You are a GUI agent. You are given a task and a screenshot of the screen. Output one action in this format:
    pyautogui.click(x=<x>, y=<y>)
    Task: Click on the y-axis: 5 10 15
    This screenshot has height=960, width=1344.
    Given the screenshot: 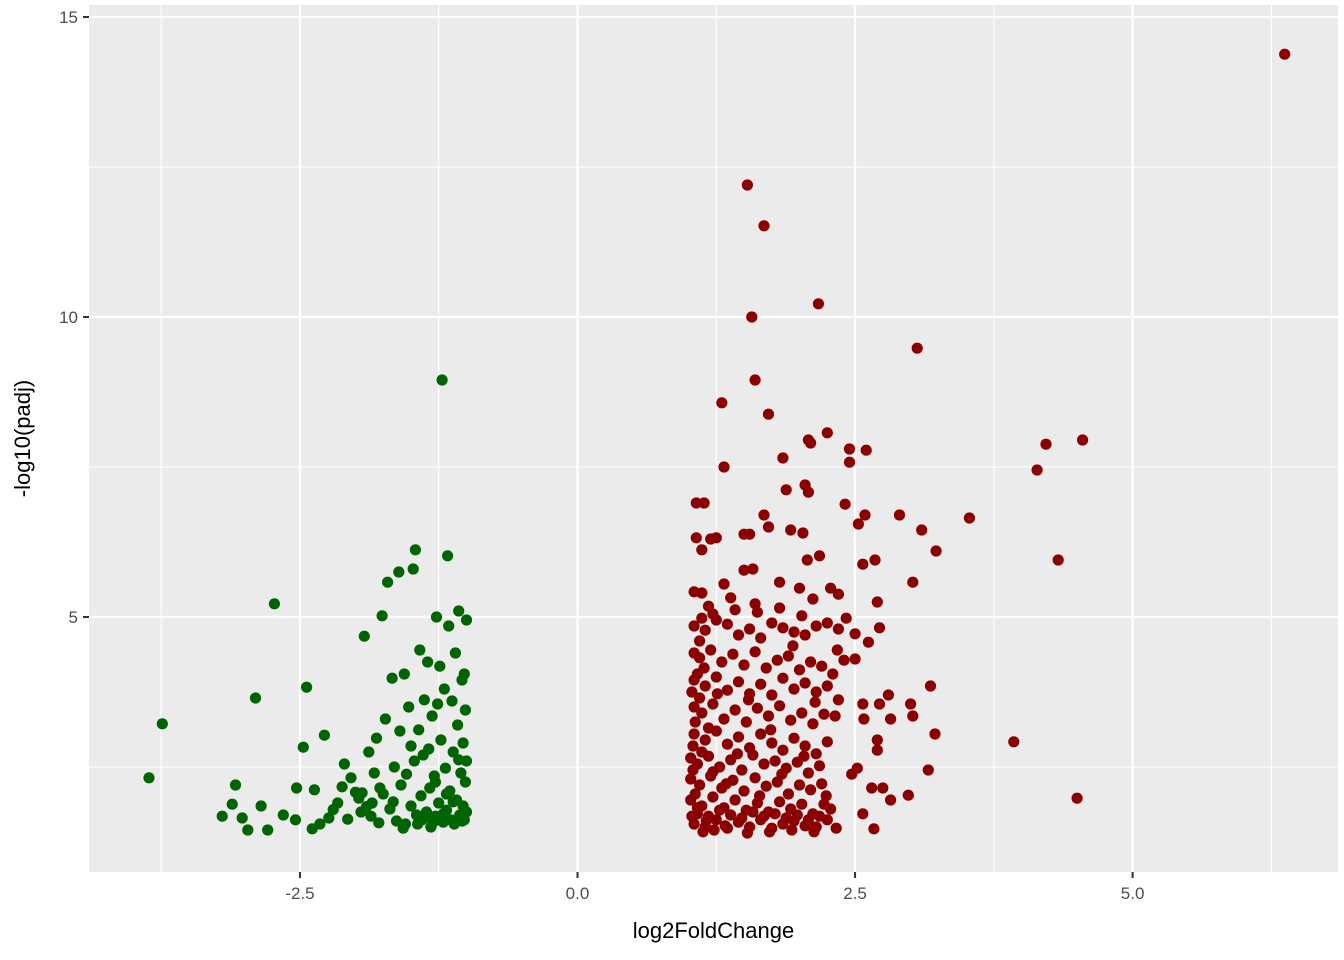 What is the action you would take?
    pyautogui.click(x=74, y=317)
    